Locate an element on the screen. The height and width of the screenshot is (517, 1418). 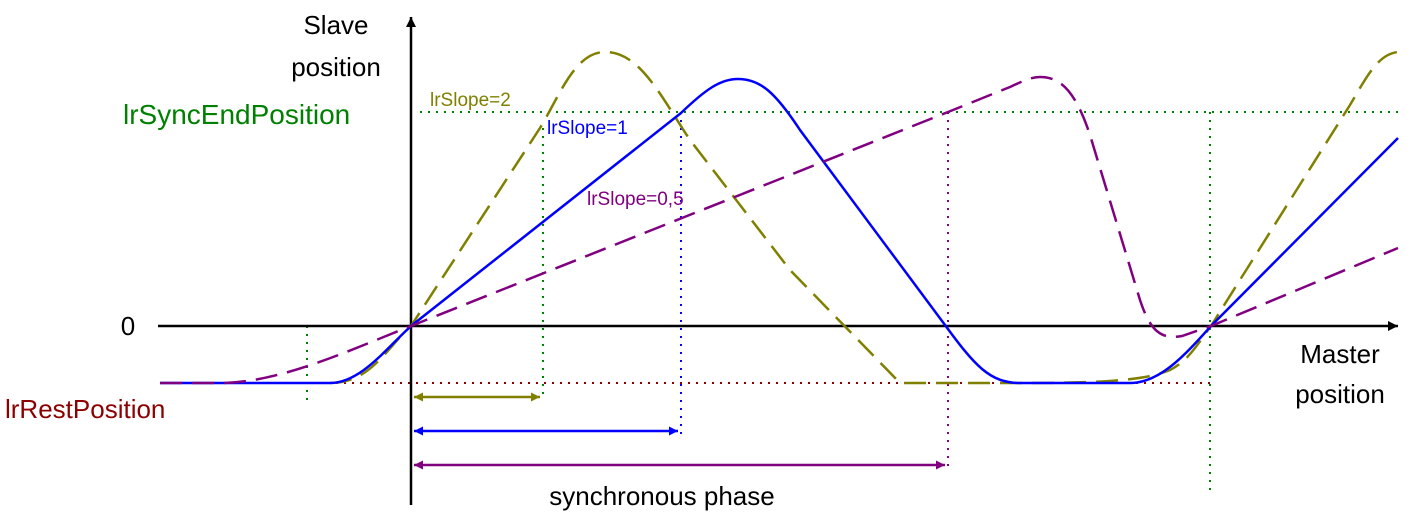
zero-label: 0 is located at coordinates (128, 326).